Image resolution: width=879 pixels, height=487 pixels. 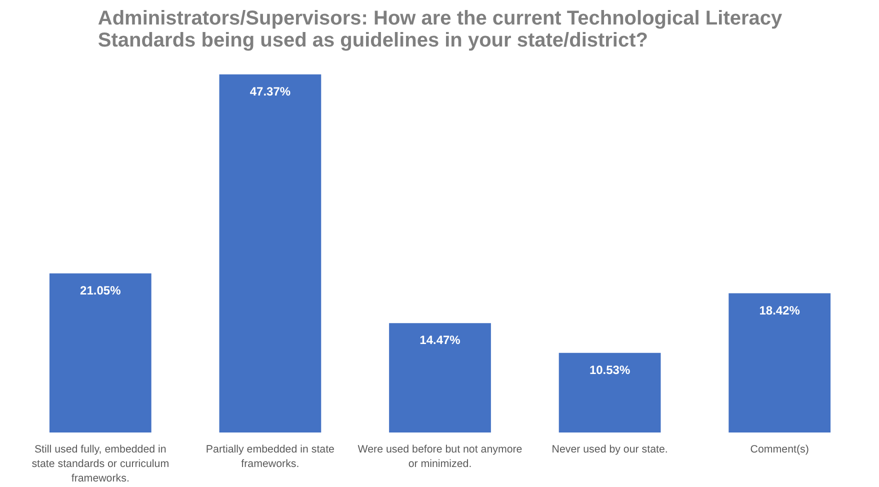 I want to click on x-tick-label: Partially embedded in state frameworks., so click(x=270, y=457).